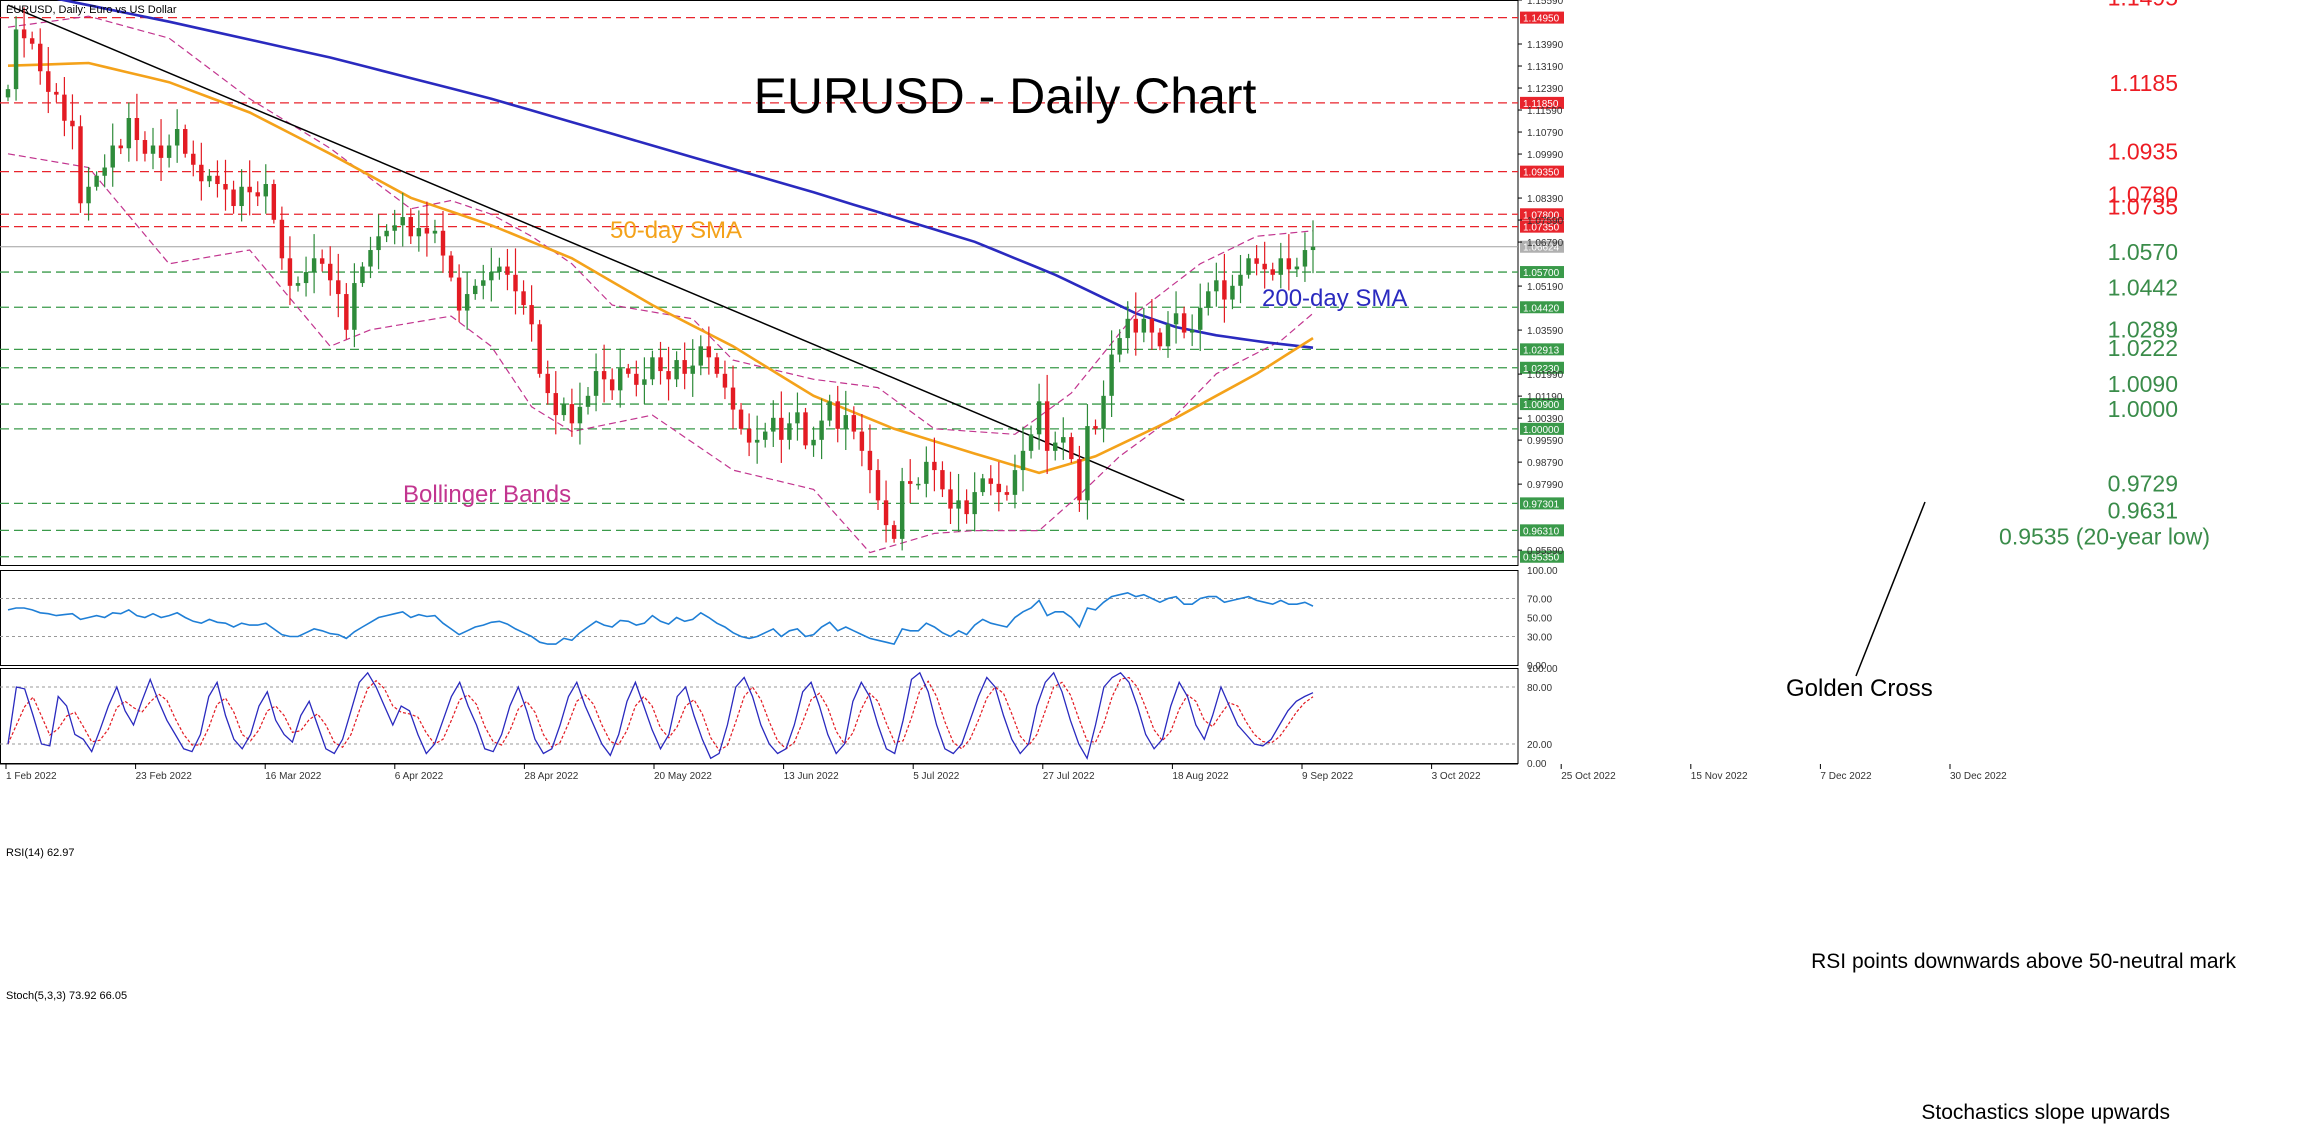  What do you see at coordinates (1545, 67) in the screenshot?
I see `y-tick-label: 1.13190` at bounding box center [1545, 67].